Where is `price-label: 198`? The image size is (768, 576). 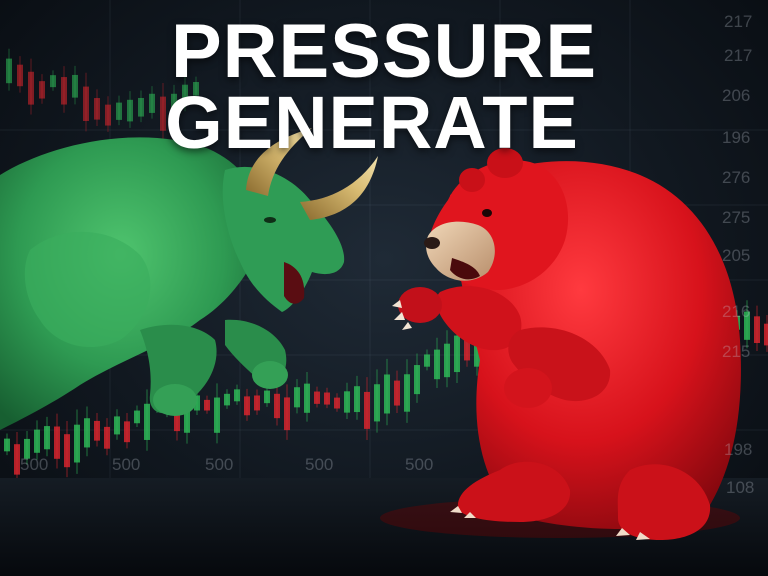 price-label: 198 is located at coordinates (738, 449).